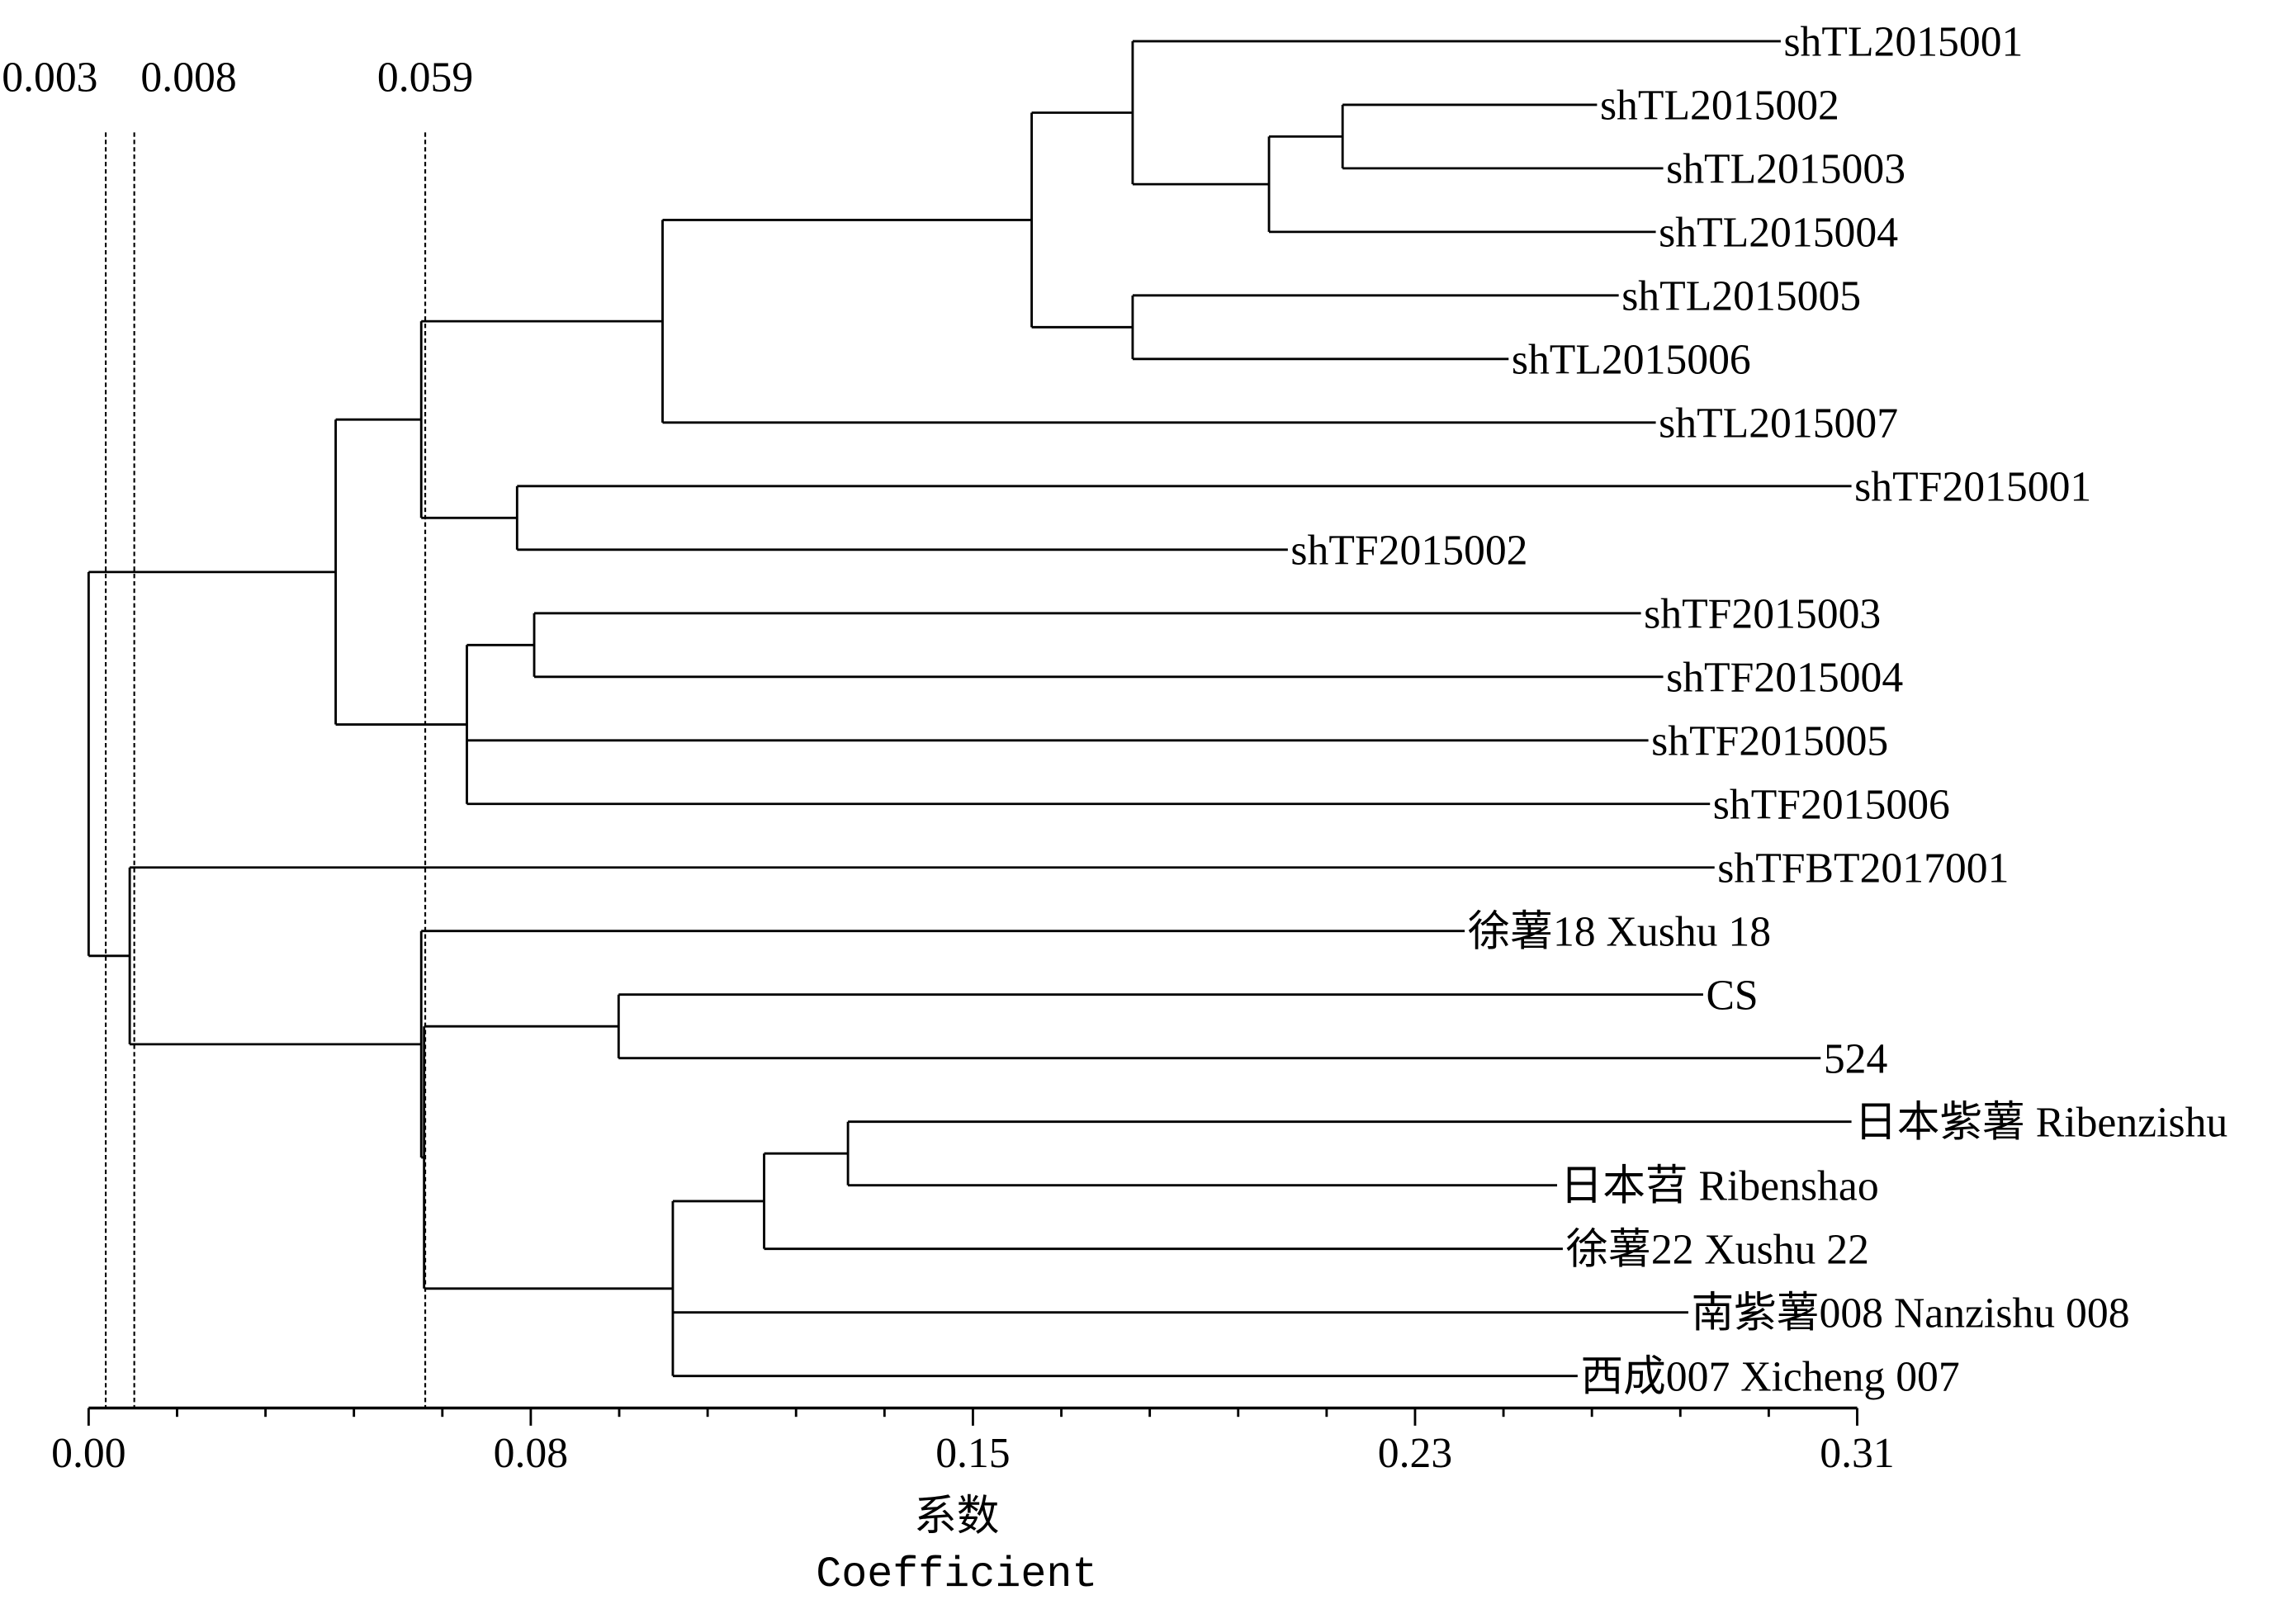  Describe the element at coordinates (1785, 170) in the screenshot. I see `leaf-label: shTL2015003` at that location.